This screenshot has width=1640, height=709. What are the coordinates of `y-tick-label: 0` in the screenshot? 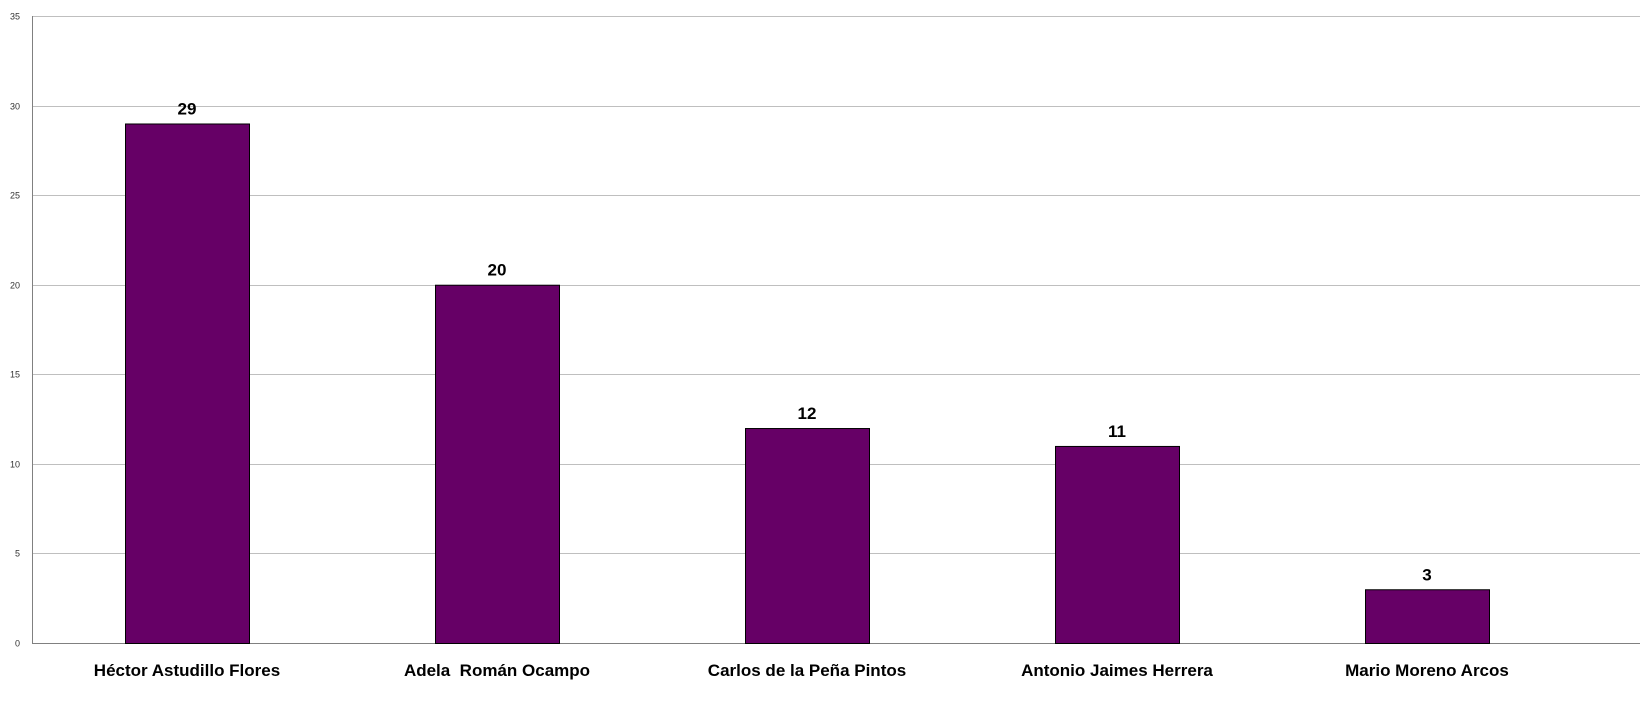 It's located at (17, 644).